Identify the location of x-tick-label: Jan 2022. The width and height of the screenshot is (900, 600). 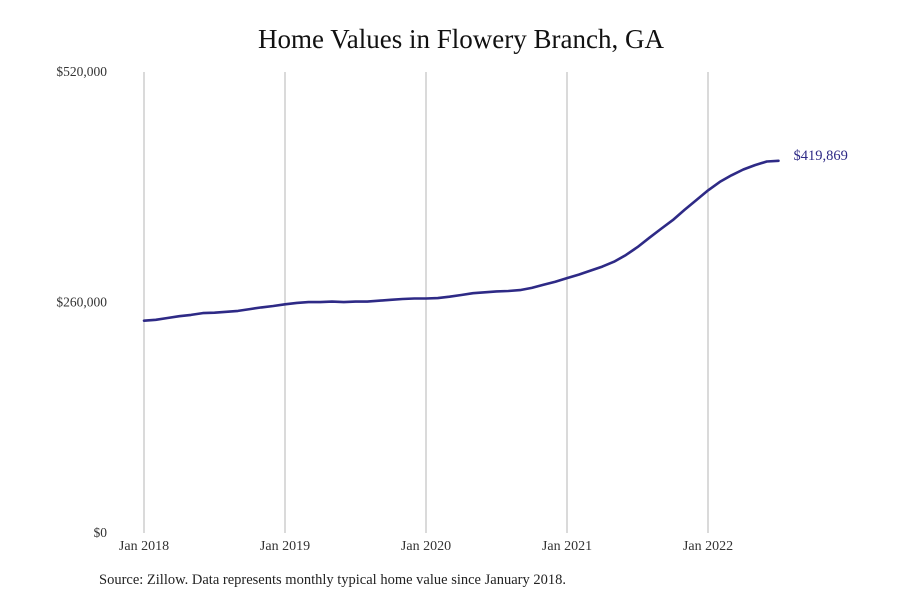
(708, 546).